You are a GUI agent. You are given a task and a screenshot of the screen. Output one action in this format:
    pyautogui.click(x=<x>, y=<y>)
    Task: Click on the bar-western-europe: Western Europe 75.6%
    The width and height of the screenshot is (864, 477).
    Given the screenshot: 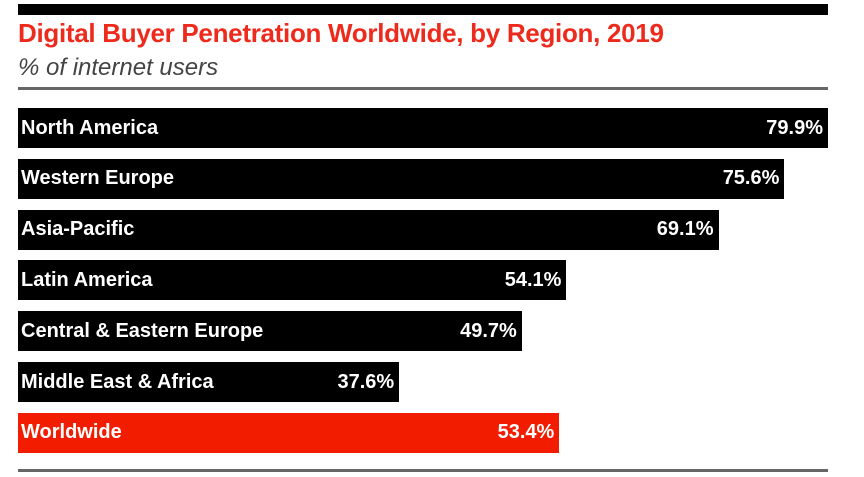 What is the action you would take?
    pyautogui.click(x=401, y=178)
    